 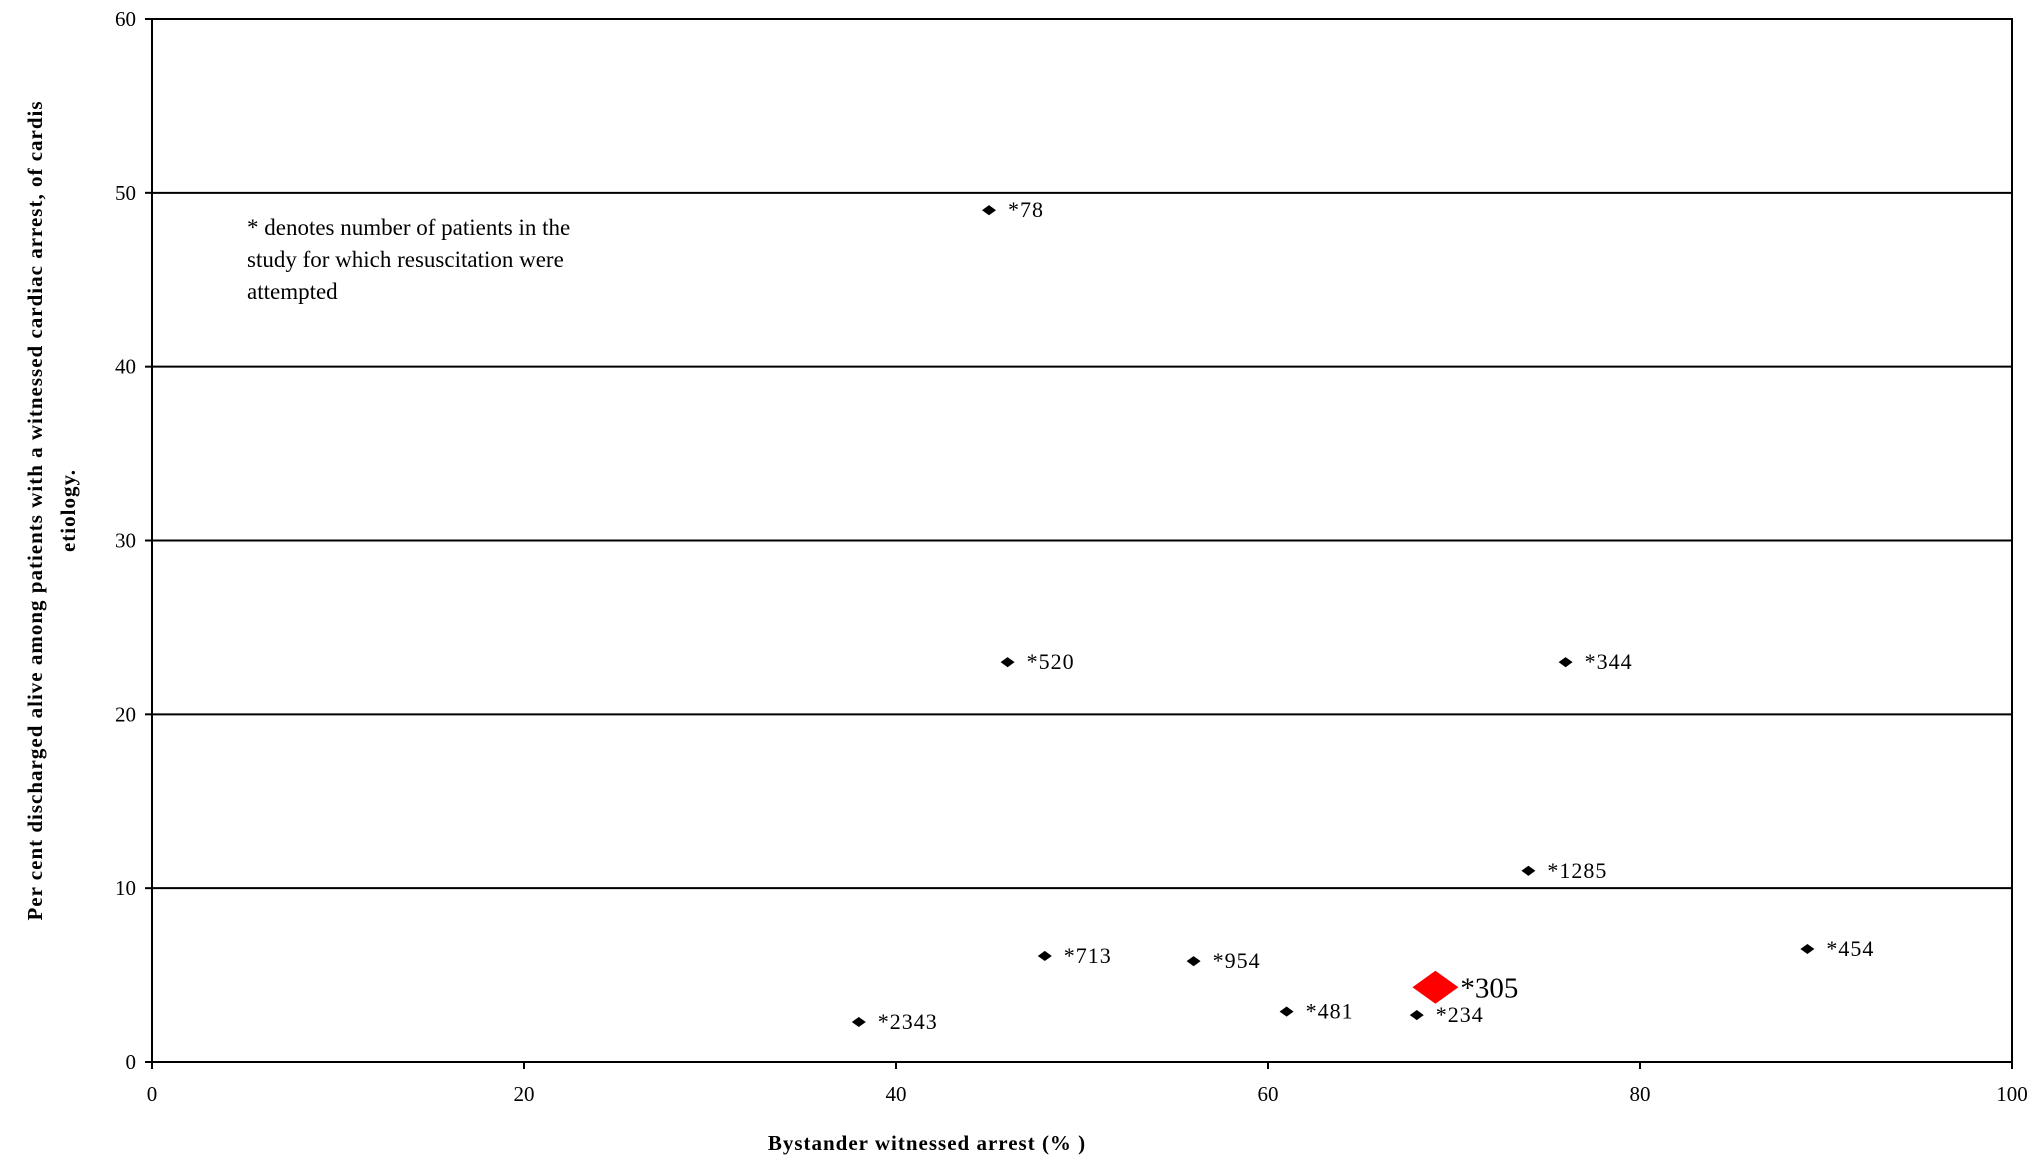 I want to click on y-tick-label: 40, so click(x=125, y=367).